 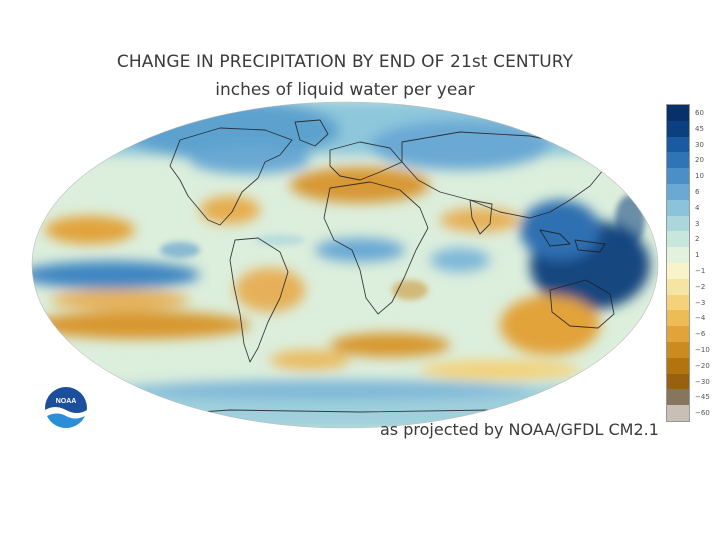 I want to click on model-credit: as projected by NOAA/GFDL CM2.1, so click(x=519, y=429).